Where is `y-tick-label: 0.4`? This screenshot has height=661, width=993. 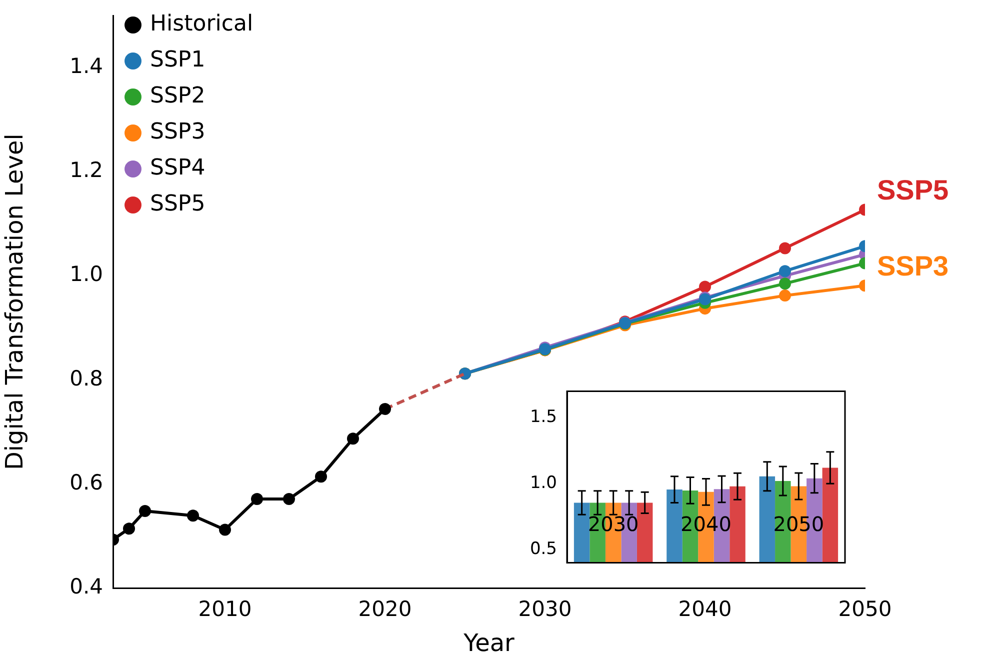 y-tick-label: 0.4 is located at coordinates (86, 586).